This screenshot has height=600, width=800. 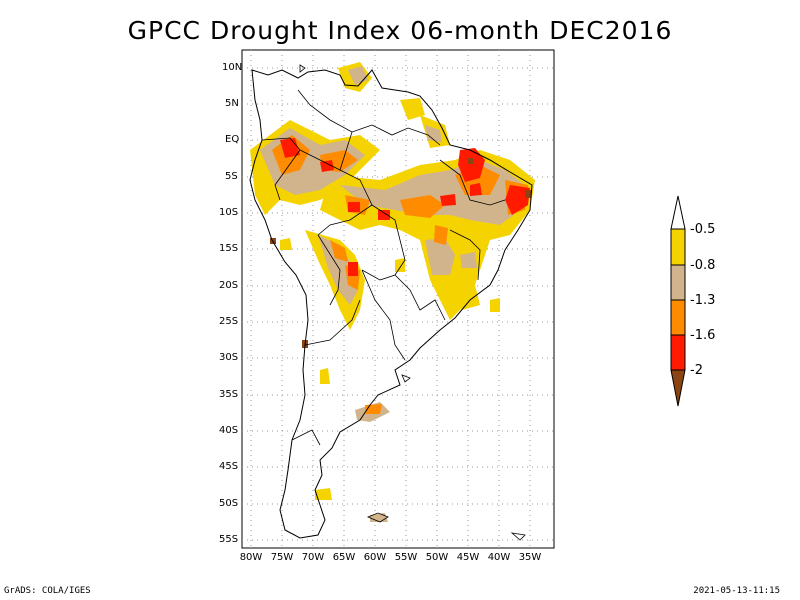 I want to click on footer-credit: GrADS: COLA/IGES, so click(x=47, y=591).